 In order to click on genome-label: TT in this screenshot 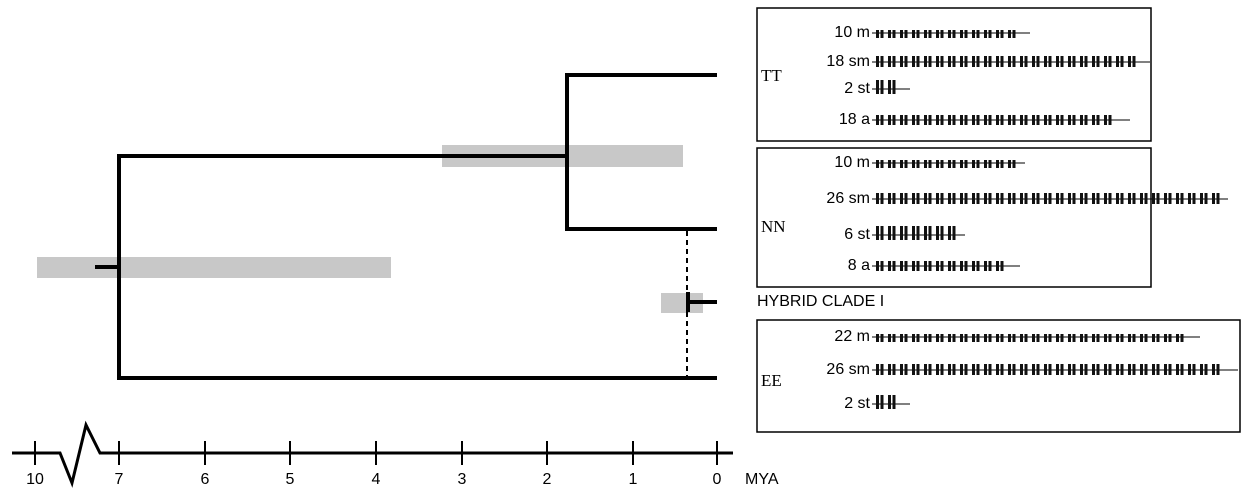, I will do `click(771, 75)`.